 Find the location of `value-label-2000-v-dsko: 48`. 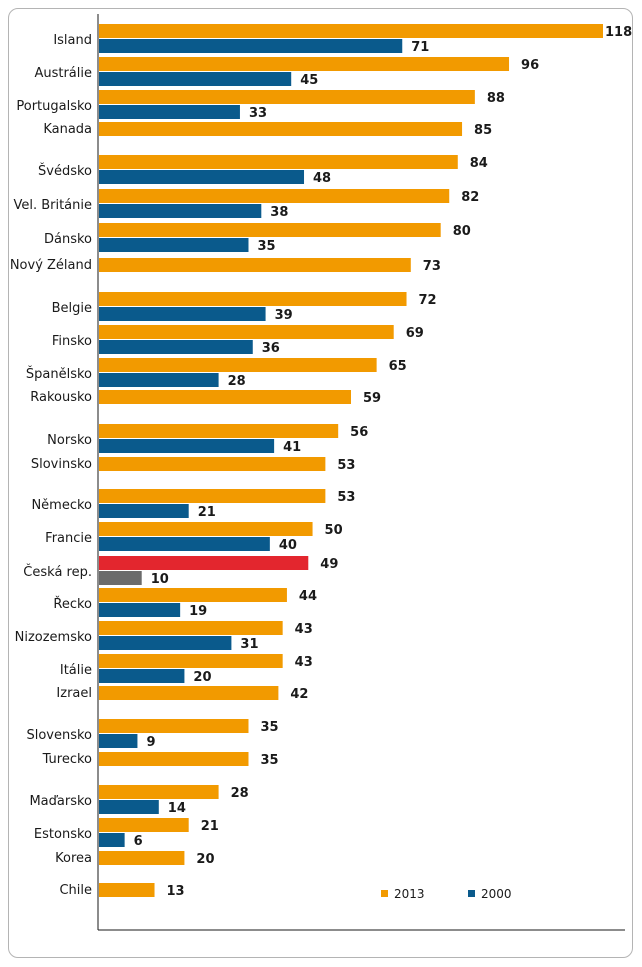

value-label-2000-v-dsko: 48 is located at coordinates (322, 178).